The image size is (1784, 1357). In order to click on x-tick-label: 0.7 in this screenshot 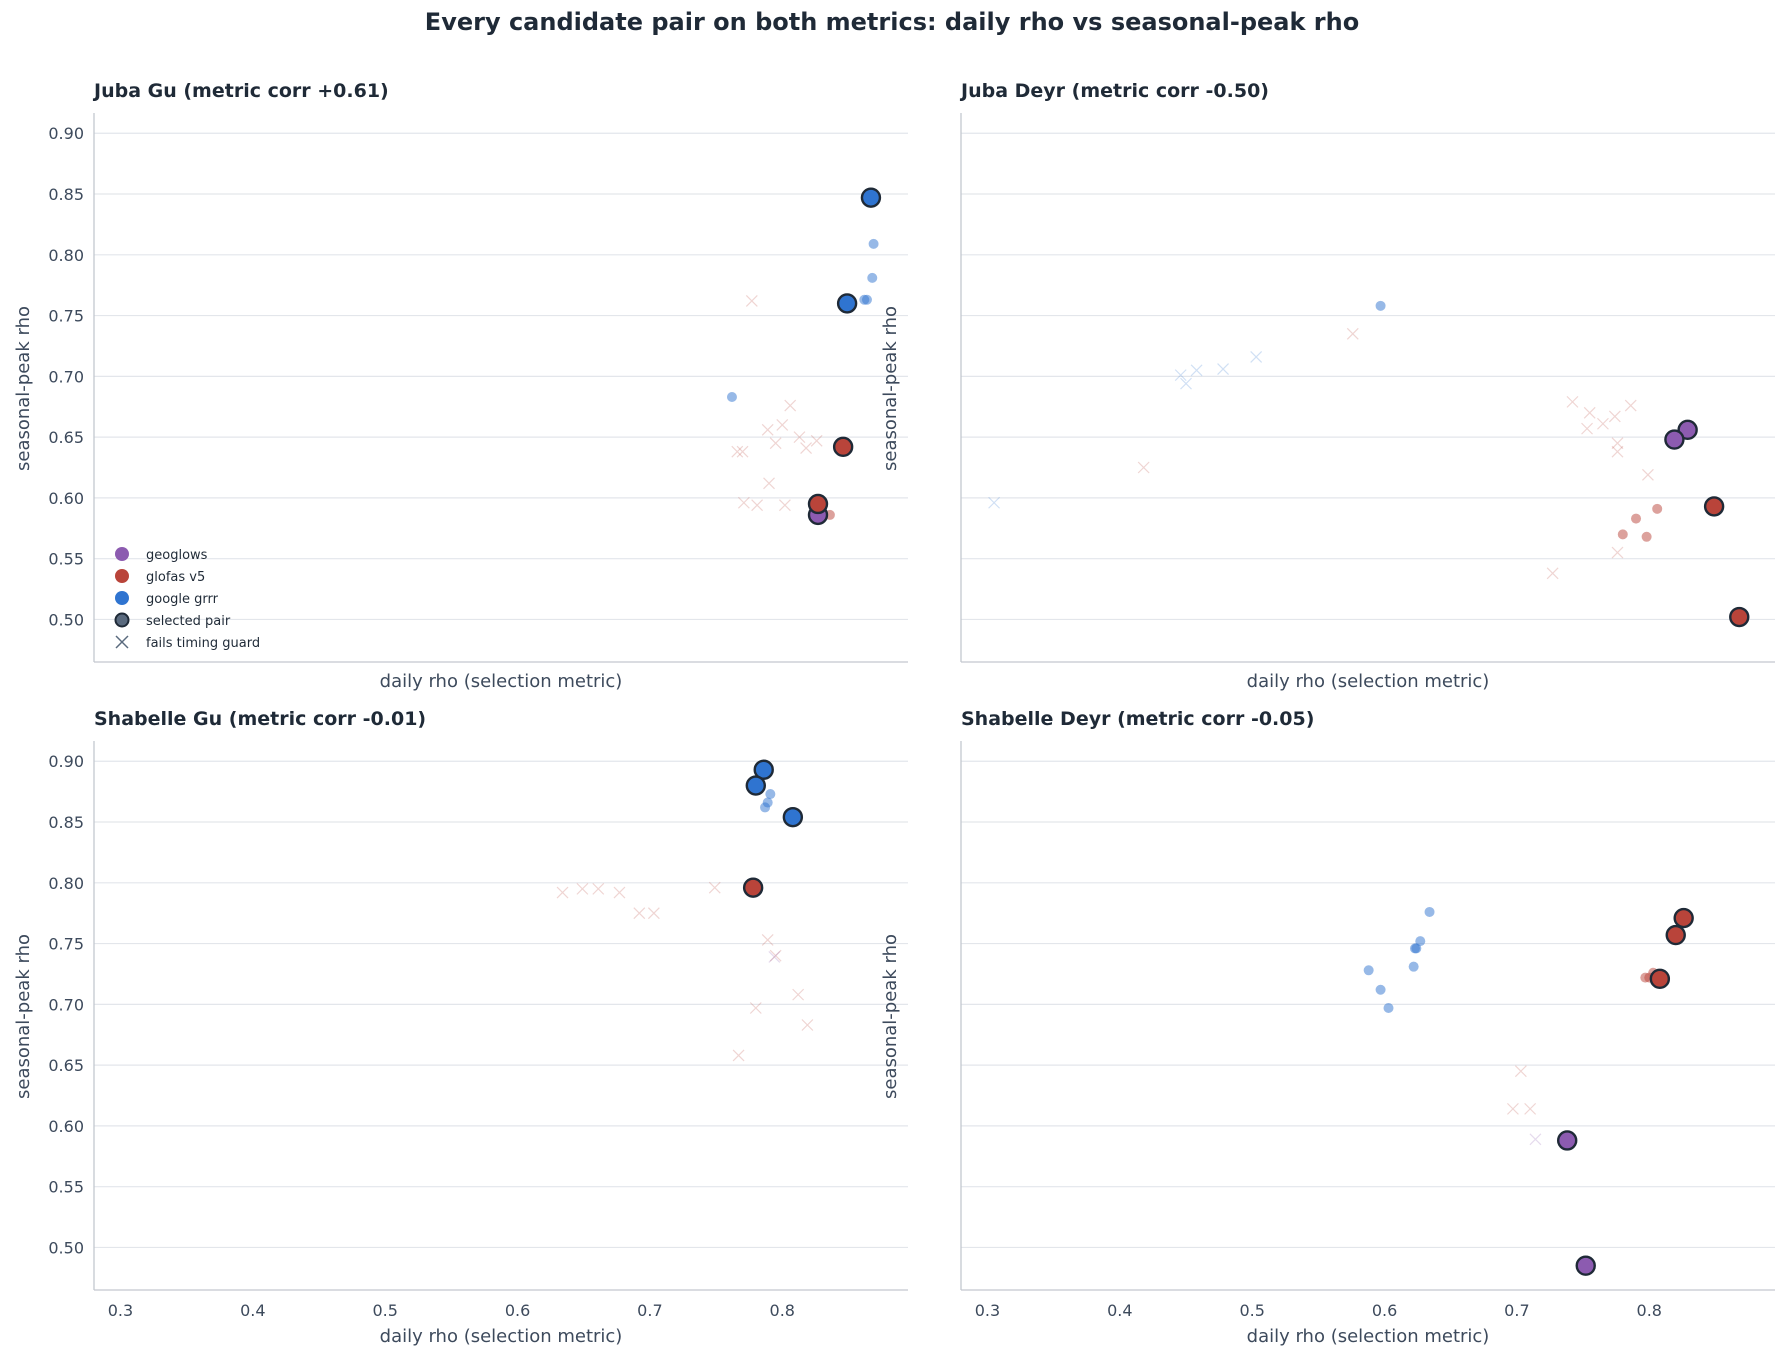, I will do `click(1516, 1310)`.